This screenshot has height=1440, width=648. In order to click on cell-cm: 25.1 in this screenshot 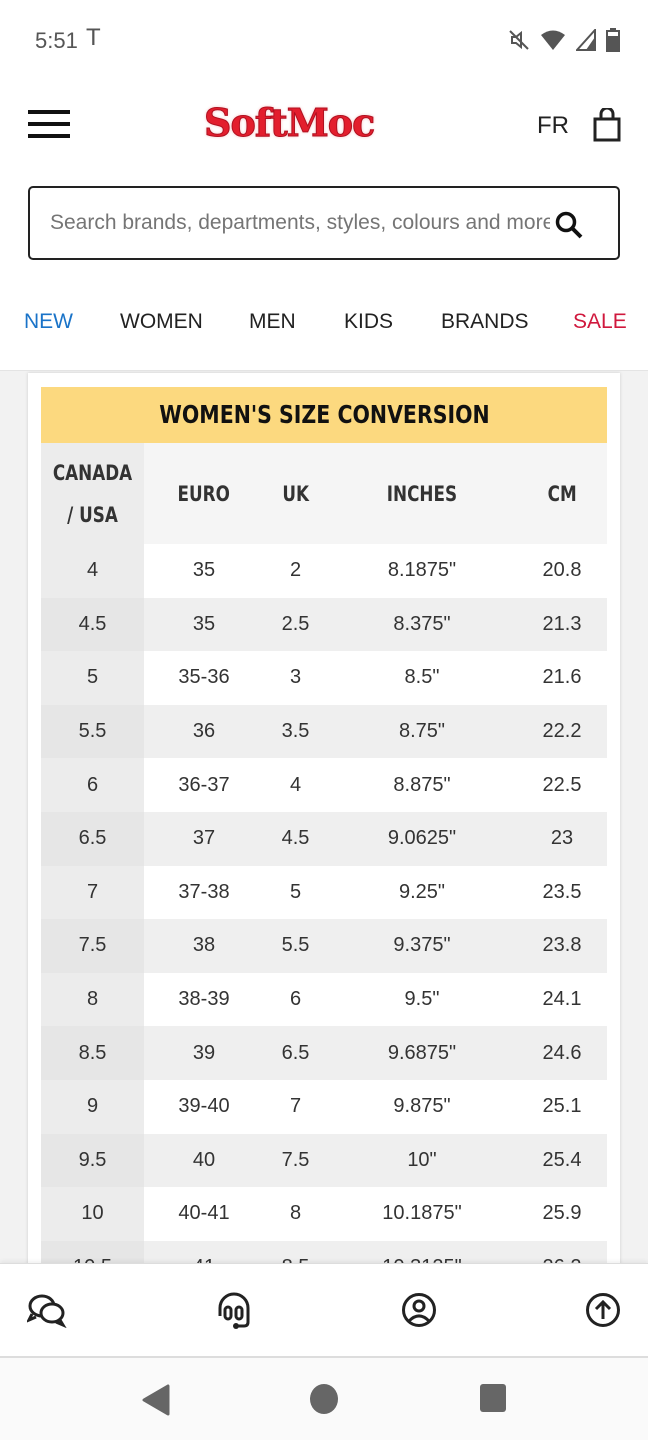, I will do `click(562, 1106)`.